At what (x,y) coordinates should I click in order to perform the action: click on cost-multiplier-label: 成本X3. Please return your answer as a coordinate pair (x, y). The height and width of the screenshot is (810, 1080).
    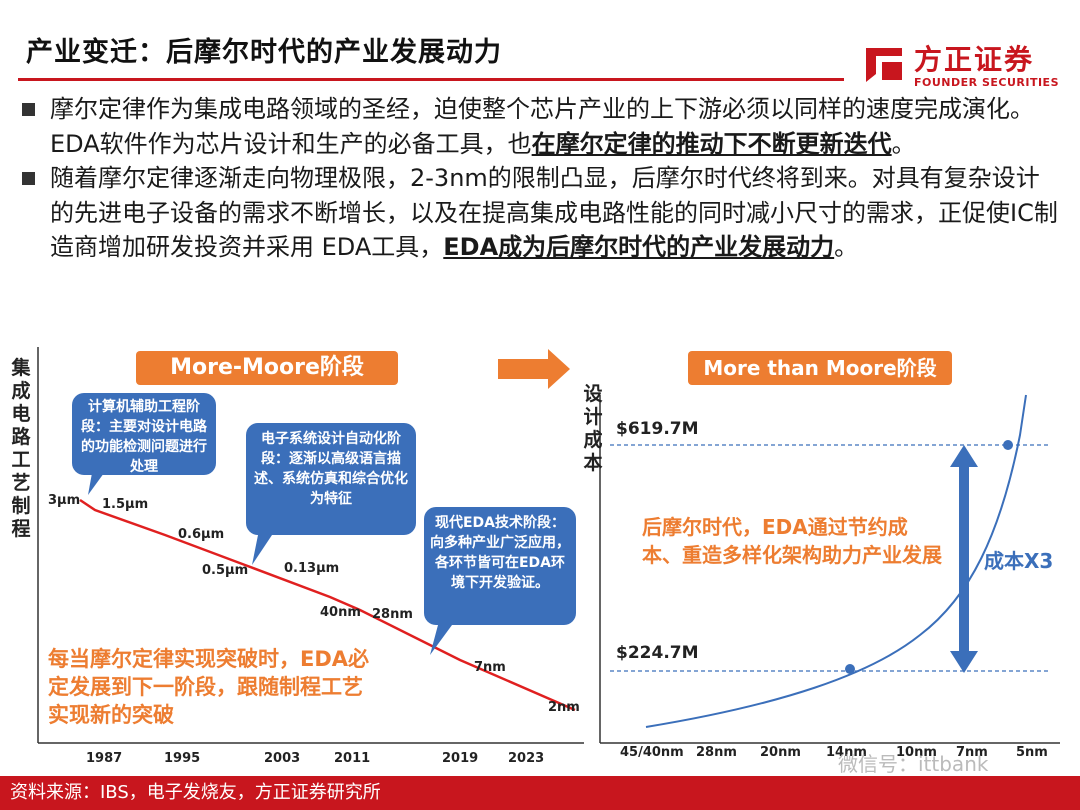
    Looking at the image, I should click on (1019, 561).